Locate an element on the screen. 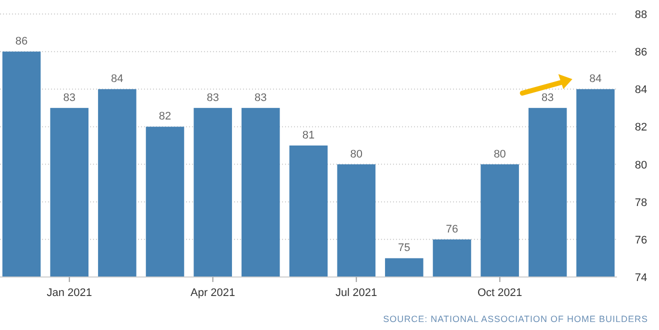 The image size is (659, 330). y-tick-label: 80 is located at coordinates (641, 165).